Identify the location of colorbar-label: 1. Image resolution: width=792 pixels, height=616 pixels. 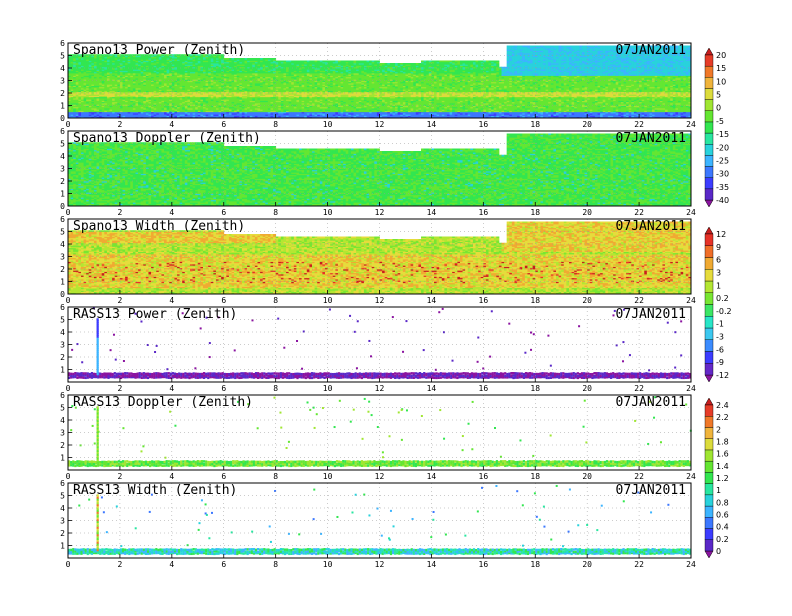
(718, 490).